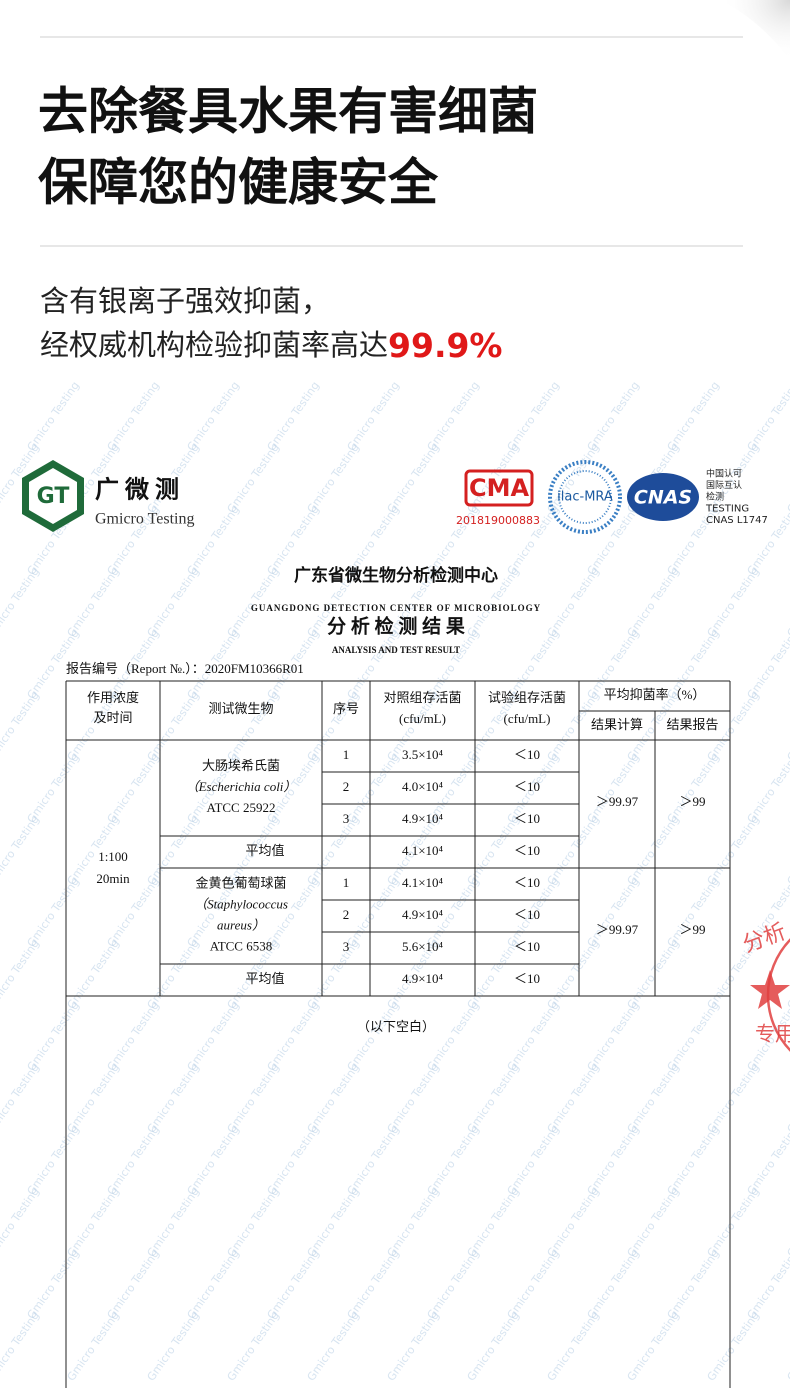 The height and width of the screenshot is (1388, 790). Describe the element at coordinates (113, 697) in the screenshot. I see `table-text: 作用浓度` at that location.